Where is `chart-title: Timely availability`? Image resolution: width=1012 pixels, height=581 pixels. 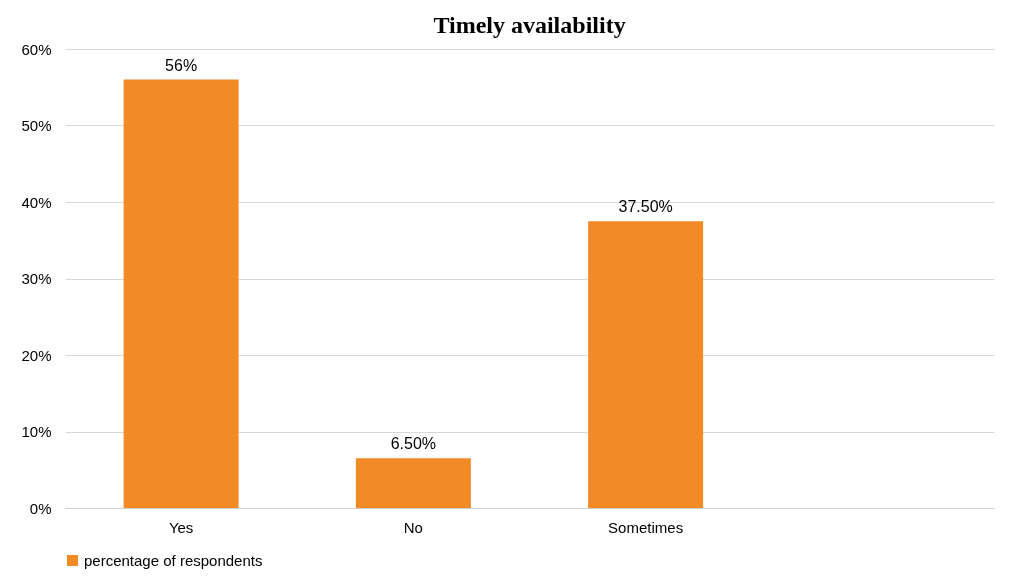
chart-title: Timely availability is located at coordinates (529, 25).